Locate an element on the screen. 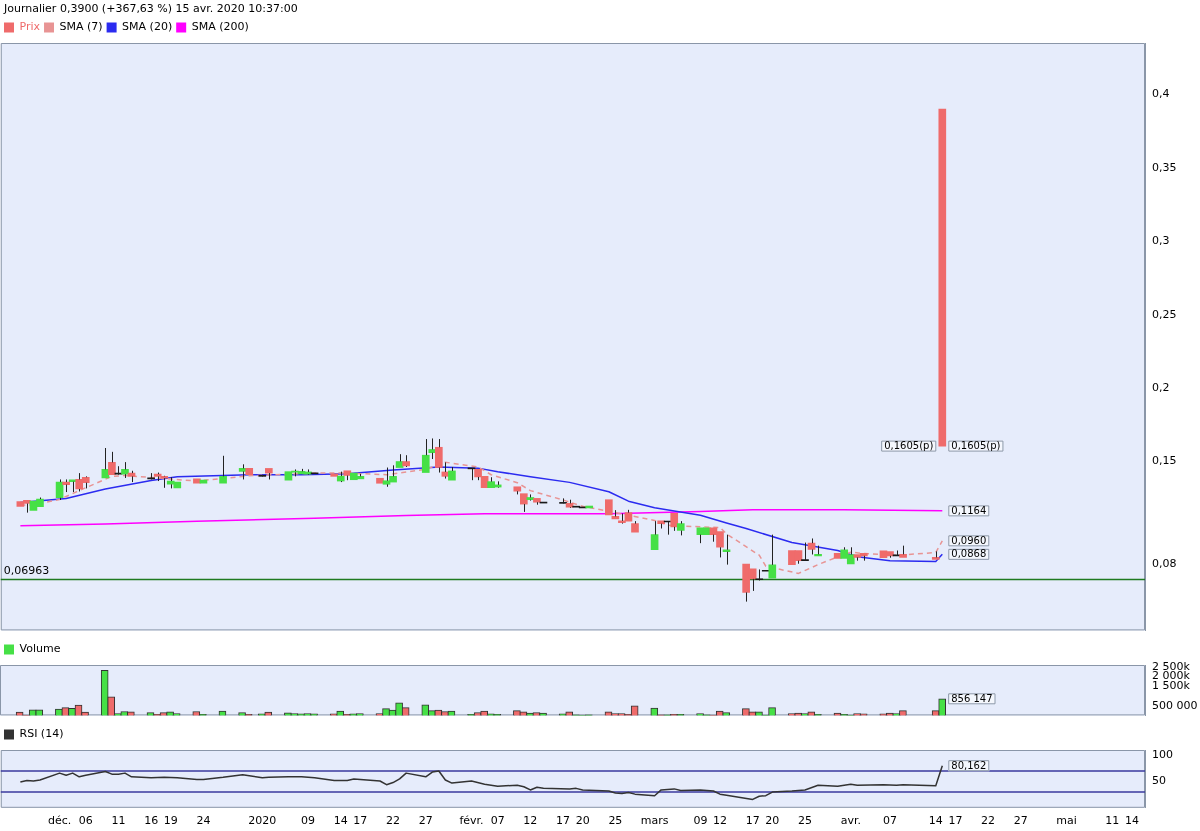  y-tick-label: 50 is located at coordinates (1159, 781).